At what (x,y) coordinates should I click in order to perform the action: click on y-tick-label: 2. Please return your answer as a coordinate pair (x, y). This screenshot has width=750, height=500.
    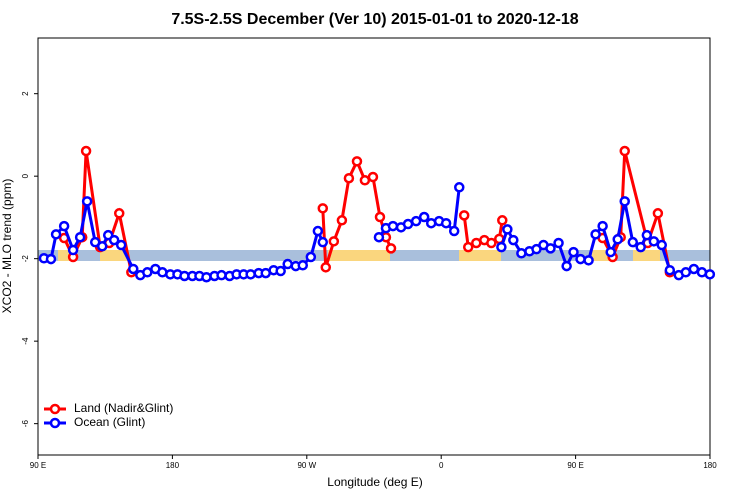
    Looking at the image, I should click on (25, 93).